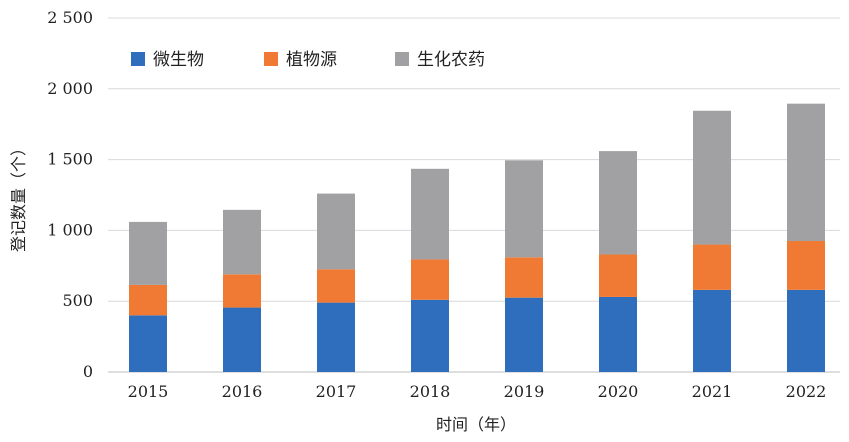 This screenshot has width=849, height=442. I want to click on legend: 微生物 植物源 生化农药, so click(308, 60).